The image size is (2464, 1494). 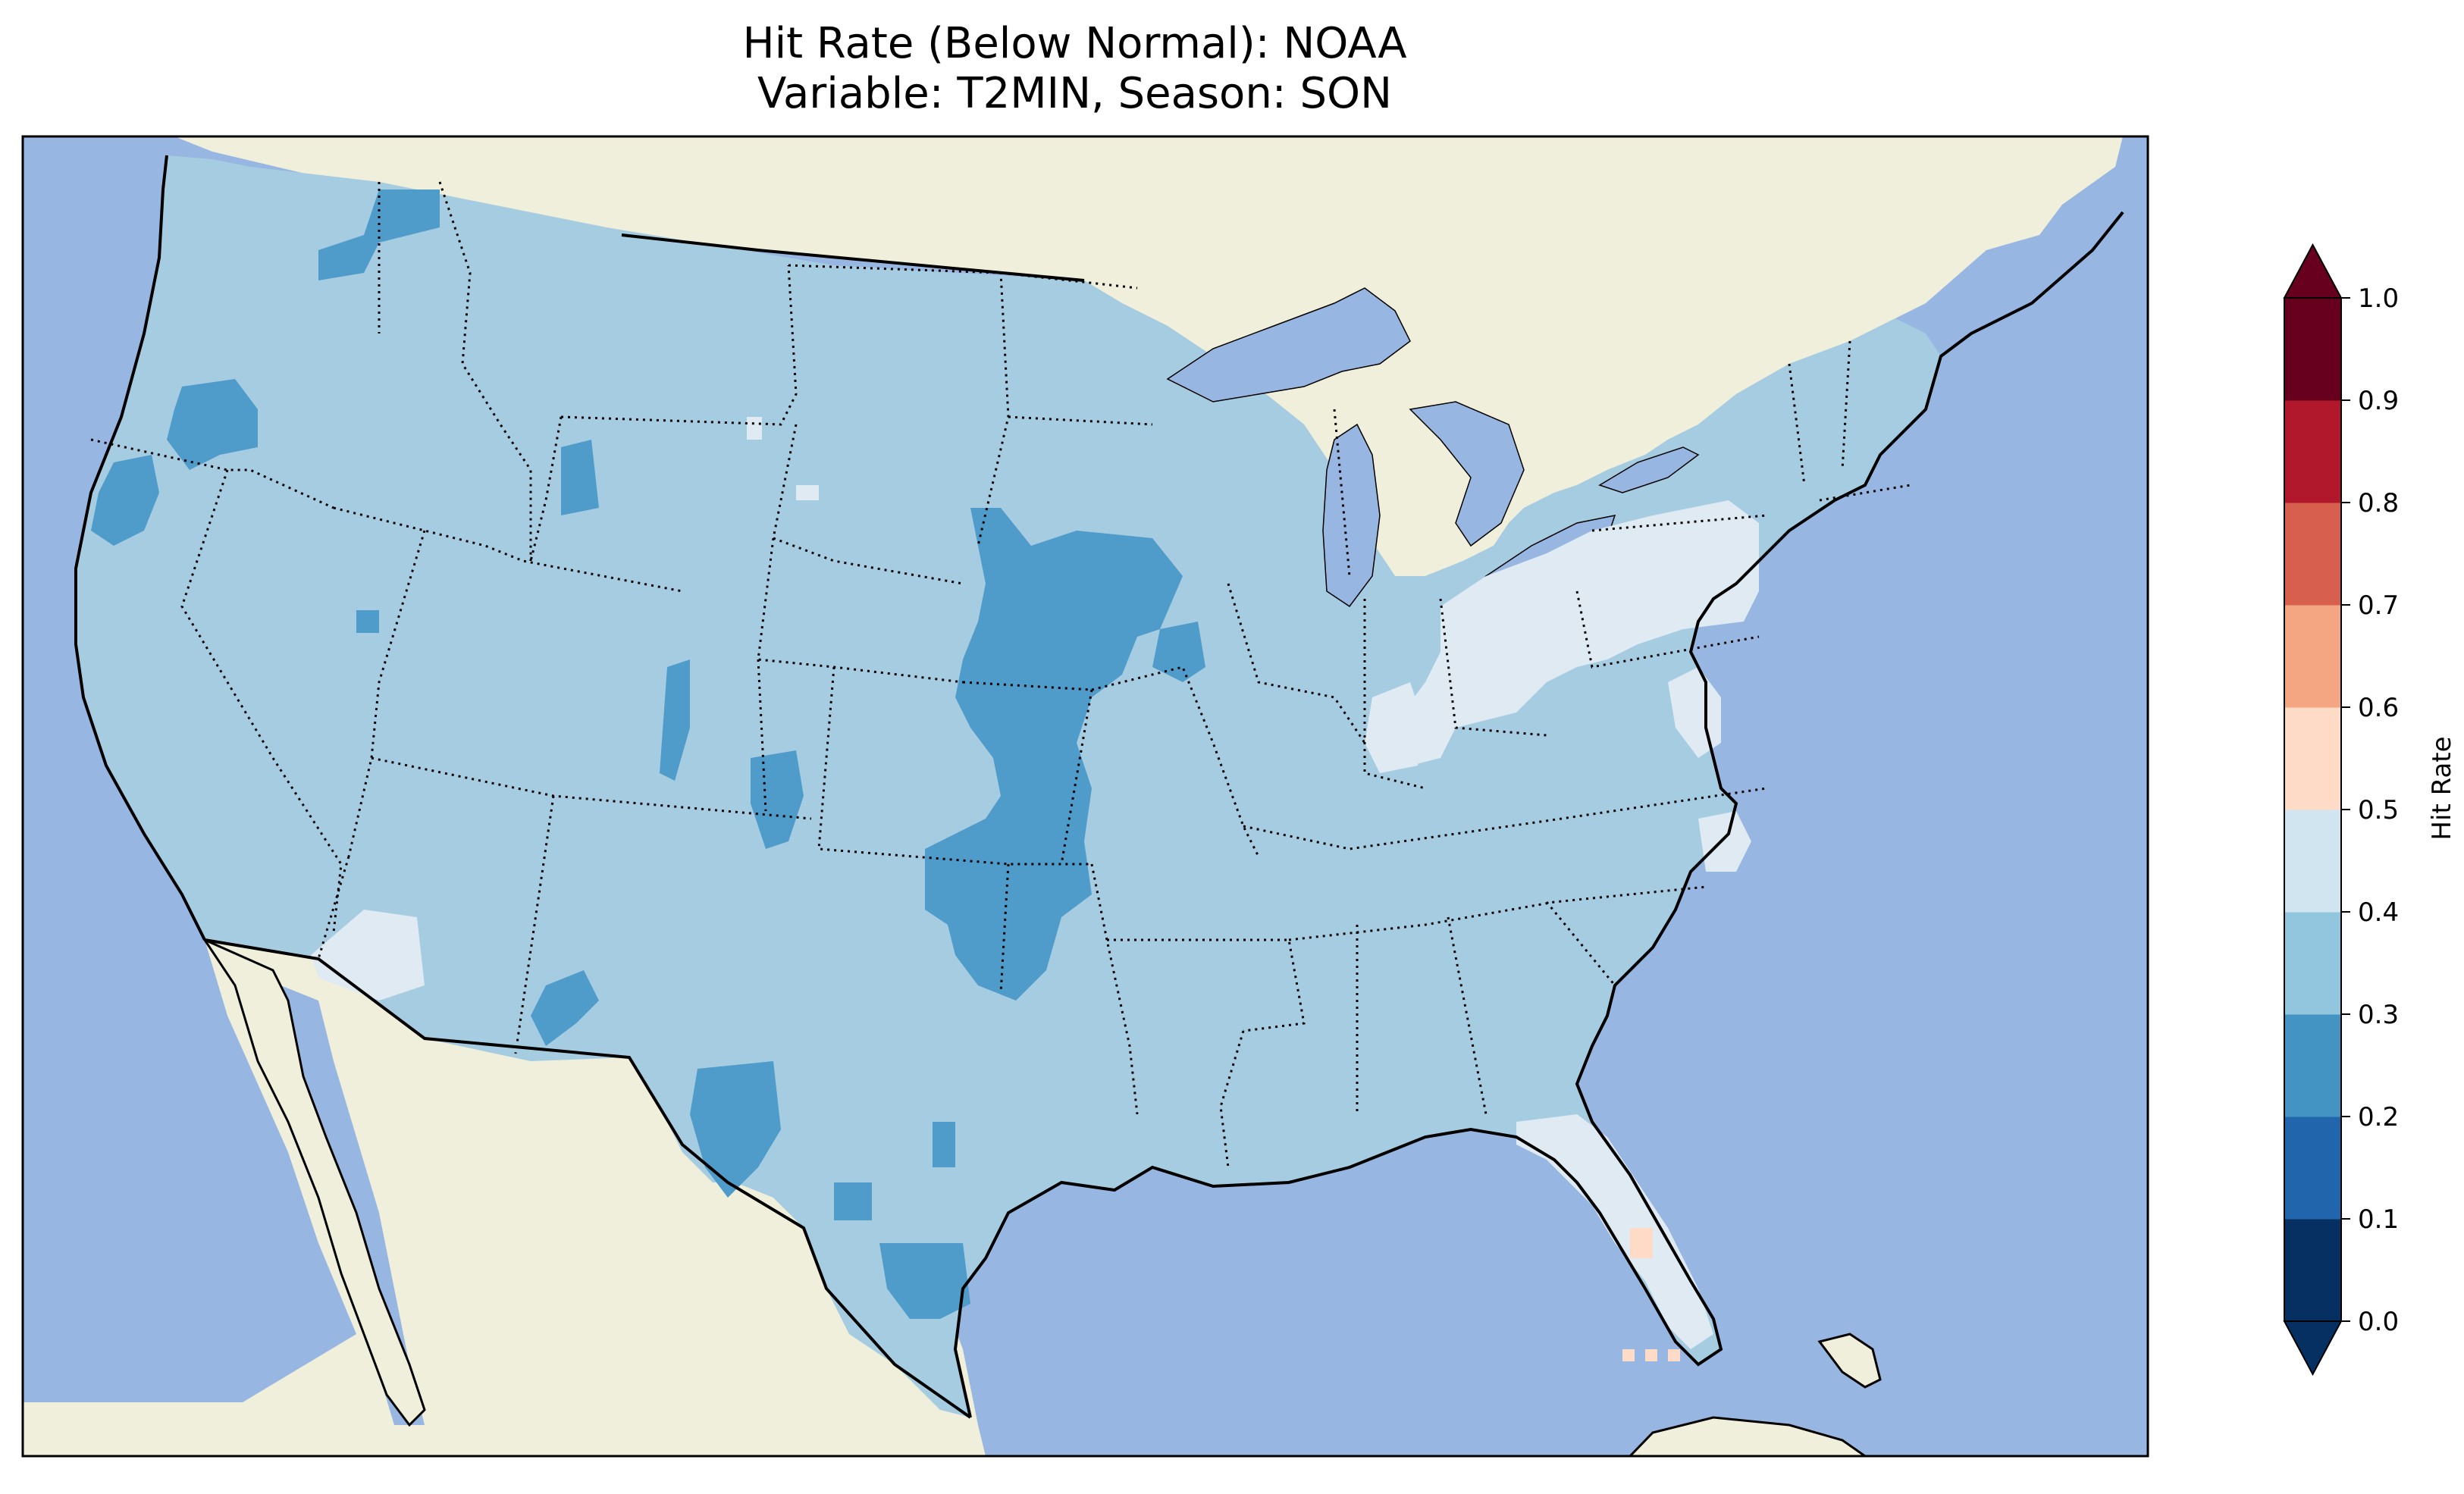 I want to click on colorbar-bin-0.4-0.5, so click(x=2313, y=861).